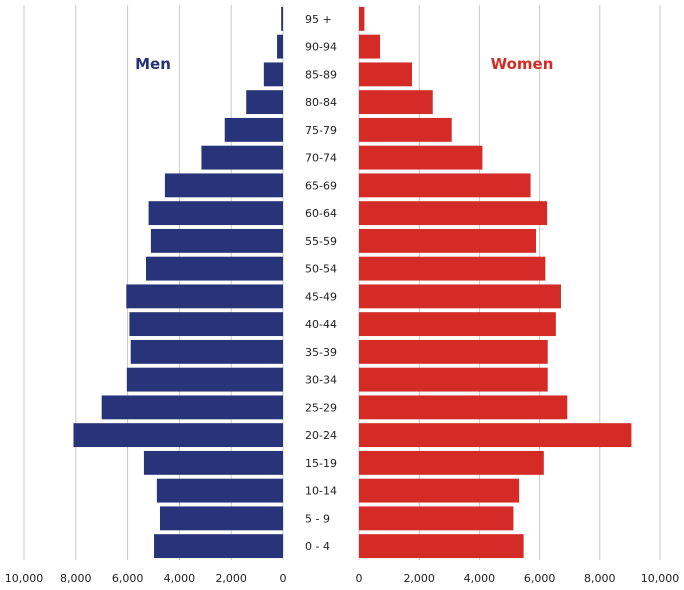 The height and width of the screenshot is (590, 684). Describe the element at coordinates (321, 158) in the screenshot. I see `age-group-label: 70-74` at that location.